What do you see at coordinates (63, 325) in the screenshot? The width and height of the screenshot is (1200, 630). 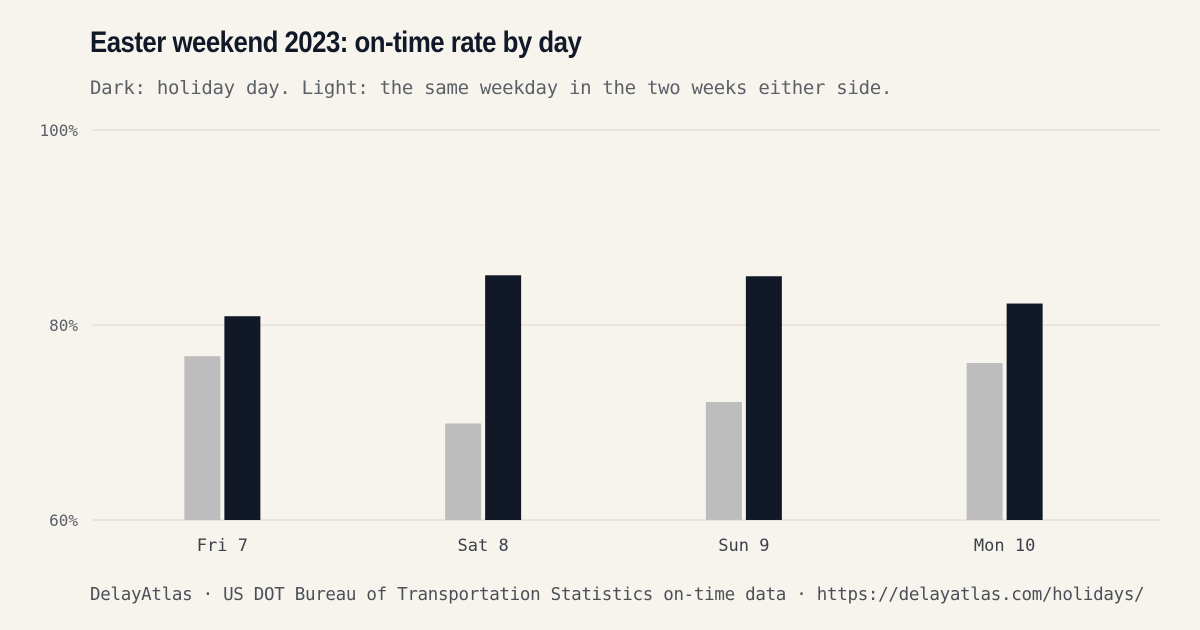 I see `y-tick-label: 80%` at bounding box center [63, 325].